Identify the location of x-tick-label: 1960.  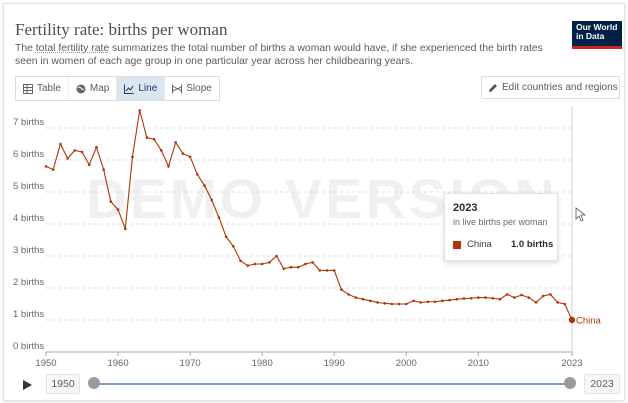
(117, 363).